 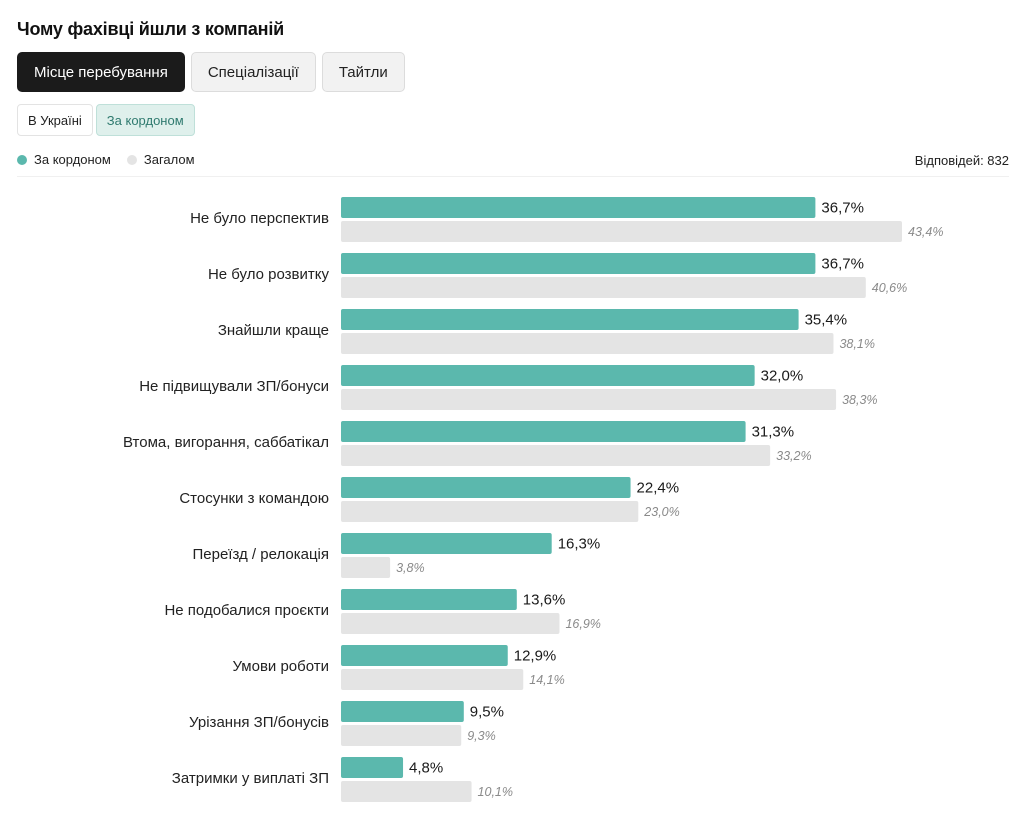 What do you see at coordinates (246, 610) in the screenshot?
I see `category-label: Не подобалися проєкти` at bounding box center [246, 610].